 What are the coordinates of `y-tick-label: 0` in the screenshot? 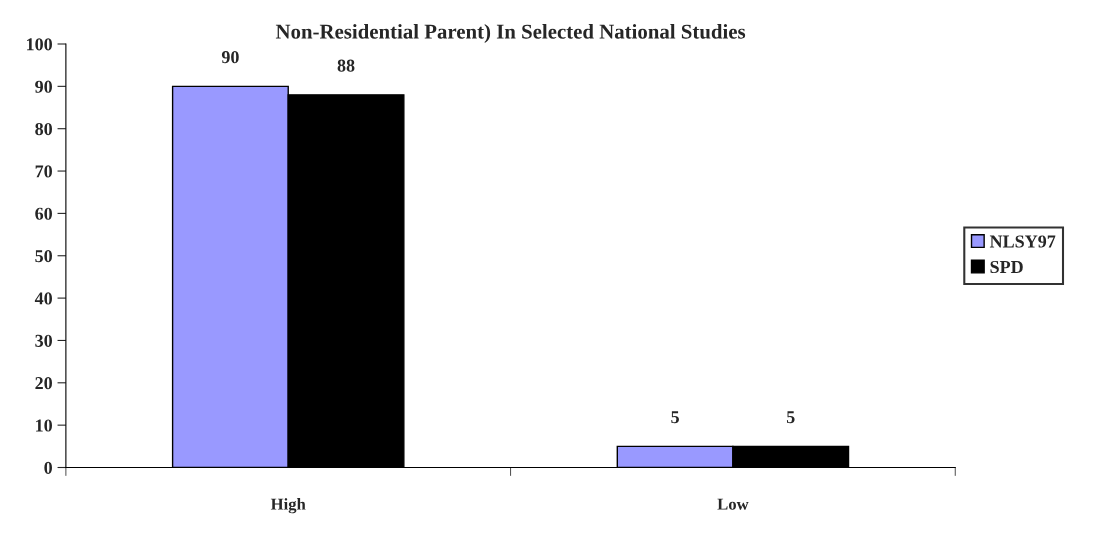 It's located at (48, 467).